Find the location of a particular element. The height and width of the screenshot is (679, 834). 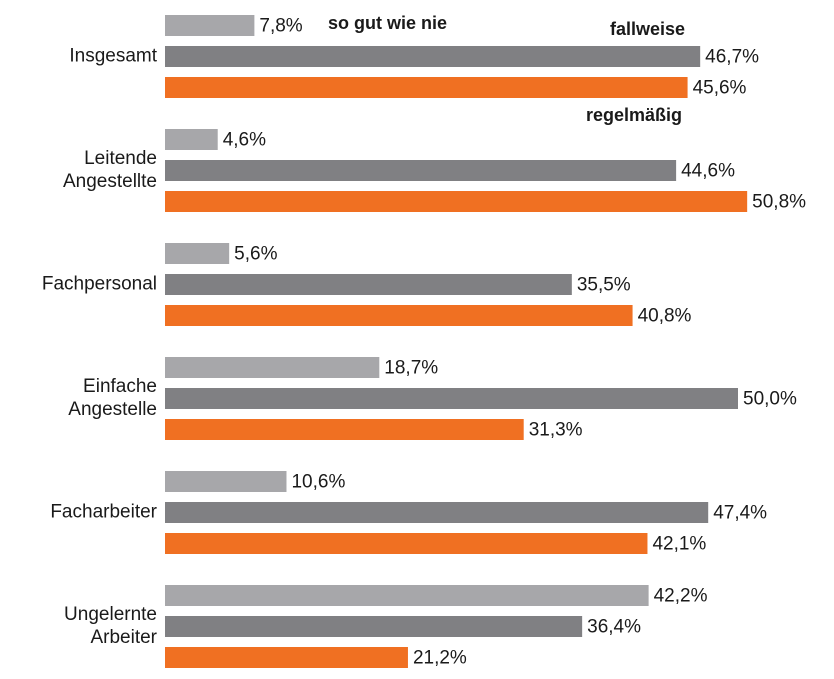

value-label: 31,3% is located at coordinates (556, 430).